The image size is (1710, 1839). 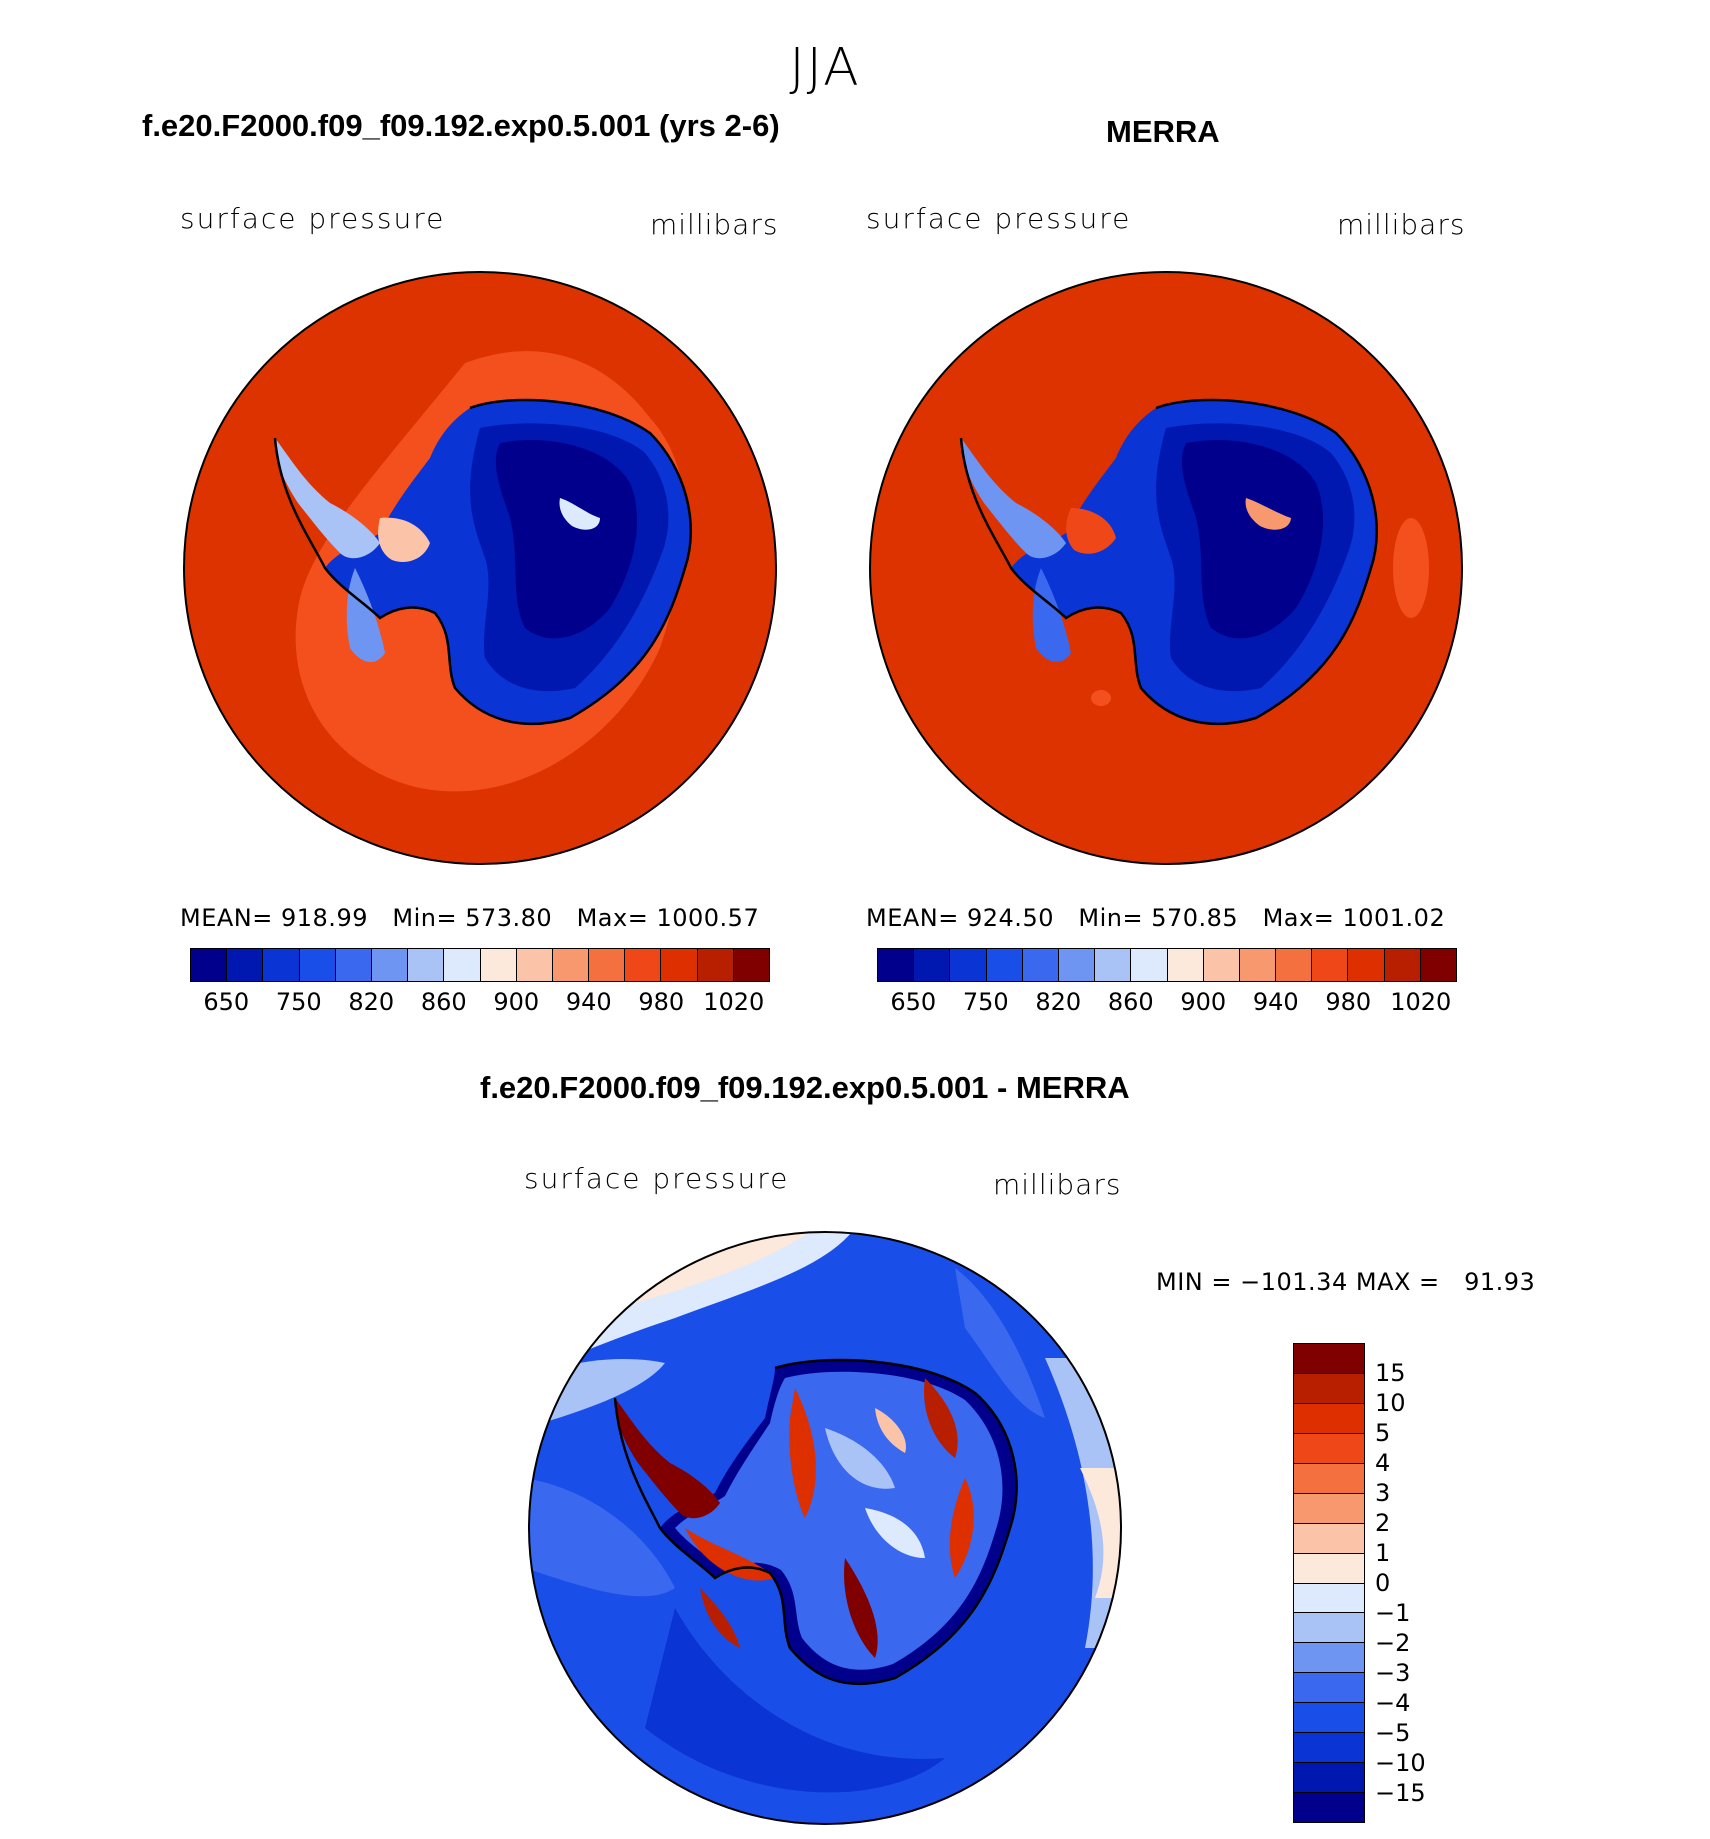 I want to click on colorbar-tick-label: −15, so click(x=1400, y=1793).